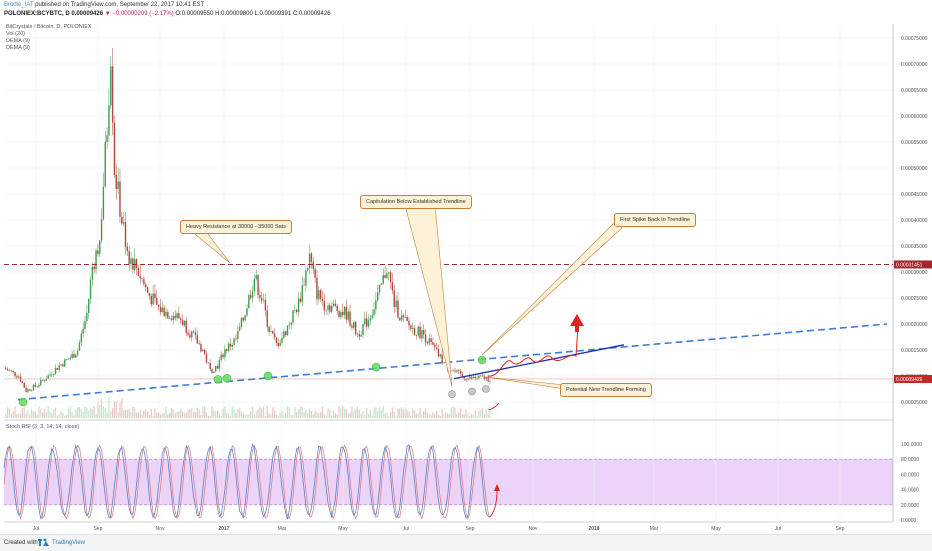 The image size is (932, 551). What do you see at coordinates (43, 427) in the screenshot?
I see `legend-stoch-rsi: Stoch RSI (3, 3, 14, 14, close)` at bounding box center [43, 427].